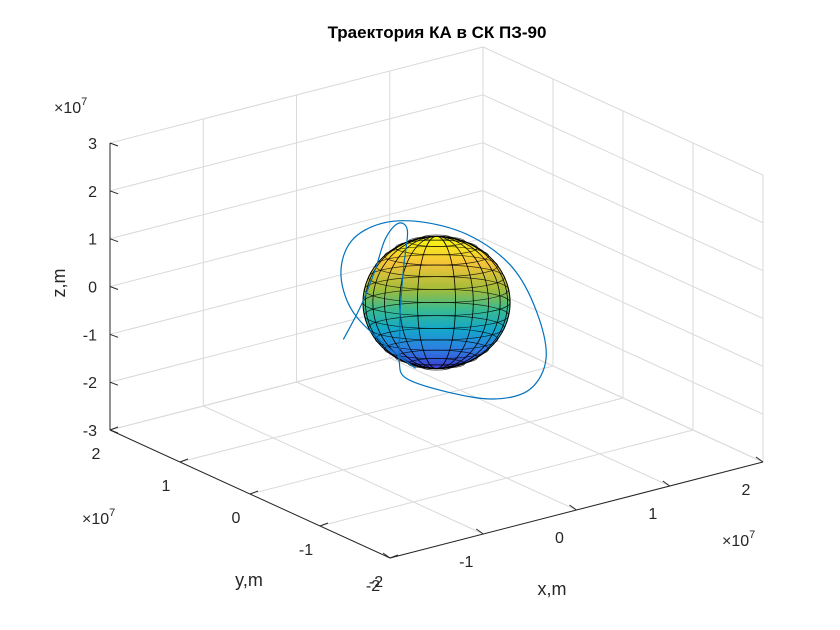 This screenshot has width=840, height=630. Describe the element at coordinates (59, 283) in the screenshot. I see `z-axis-label: z,m` at that location.